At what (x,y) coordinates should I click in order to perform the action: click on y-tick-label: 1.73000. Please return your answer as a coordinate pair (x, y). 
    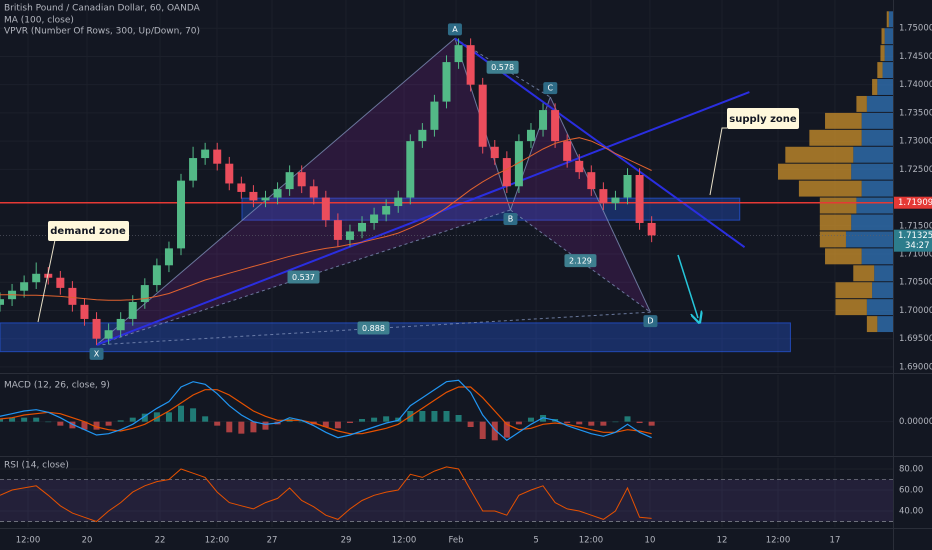
    Looking at the image, I should click on (915, 142).